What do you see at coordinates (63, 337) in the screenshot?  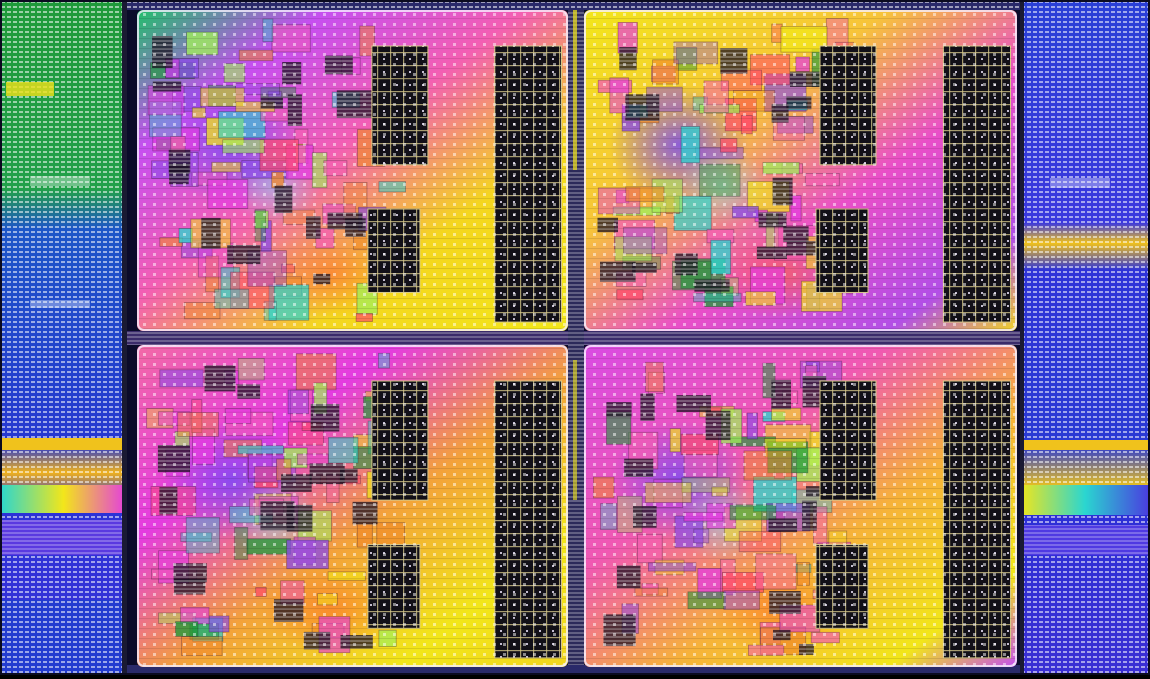 I see `left-io-column` at bounding box center [63, 337].